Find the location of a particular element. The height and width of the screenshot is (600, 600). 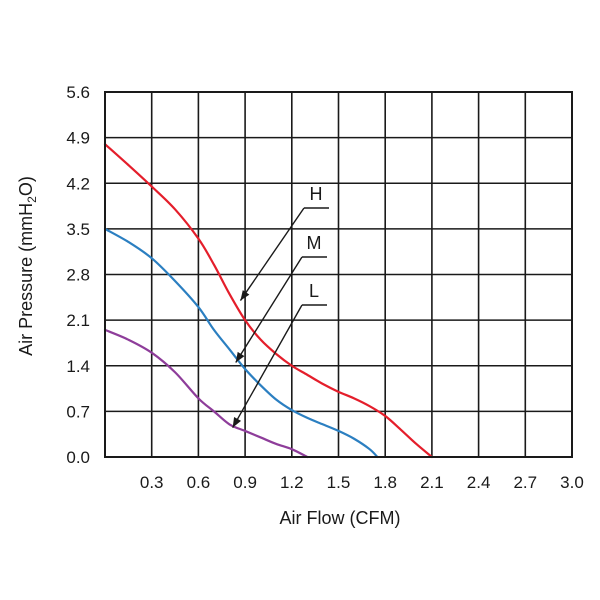

annotation-label: L is located at coordinates (314, 291).